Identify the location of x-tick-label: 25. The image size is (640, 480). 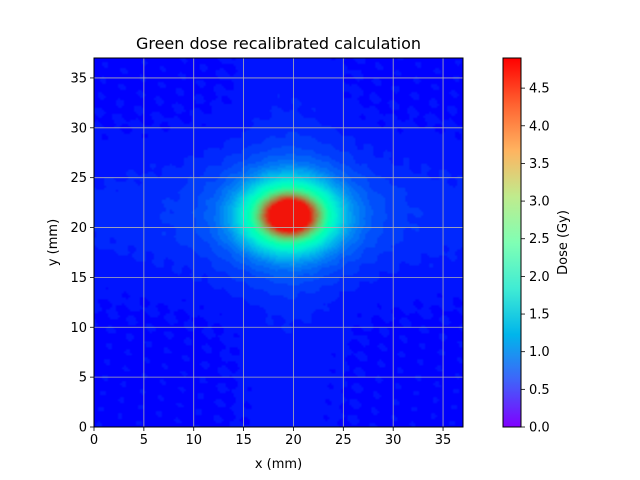
(343, 440).